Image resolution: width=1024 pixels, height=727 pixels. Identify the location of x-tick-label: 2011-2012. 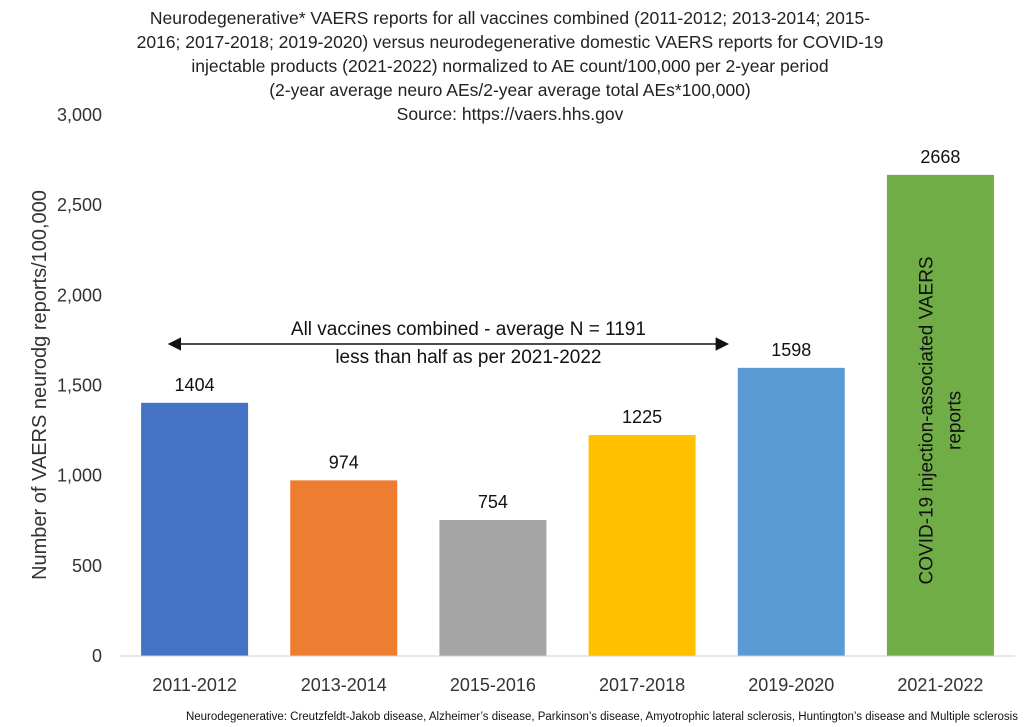
(194, 685).